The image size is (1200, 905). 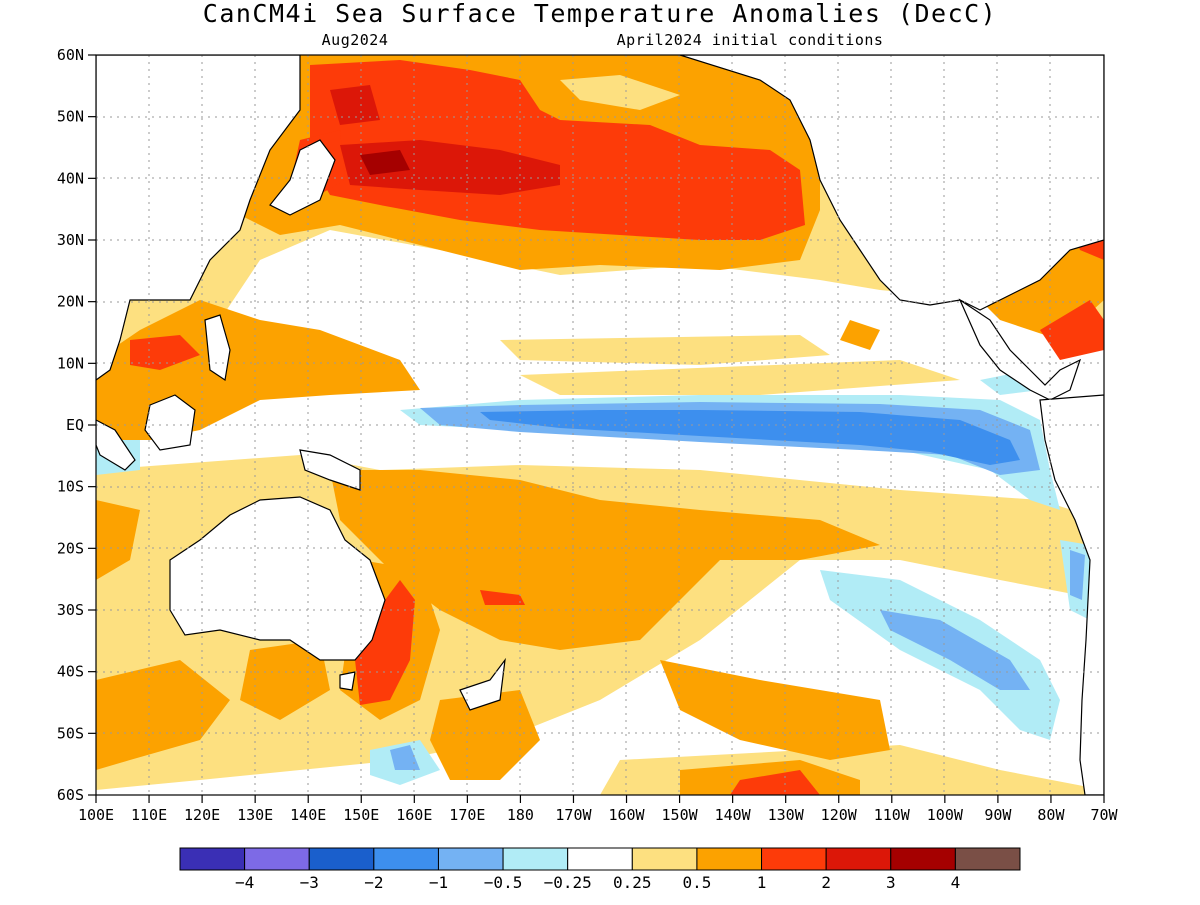 What do you see at coordinates (1020, 349) in the screenshot?
I see `central-america` at bounding box center [1020, 349].